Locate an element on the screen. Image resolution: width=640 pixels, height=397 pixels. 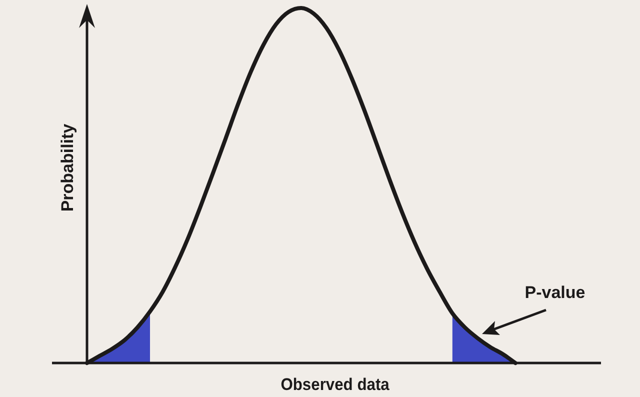
annotation: P-value is located at coordinates (555, 292).